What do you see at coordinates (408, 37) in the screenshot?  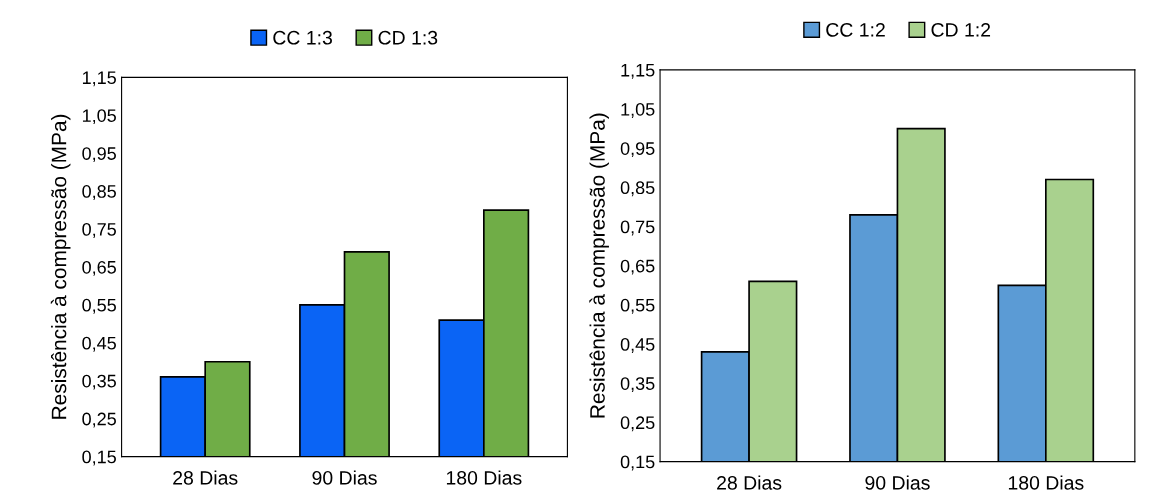 I see `legend-label: CD 1:3` at bounding box center [408, 37].